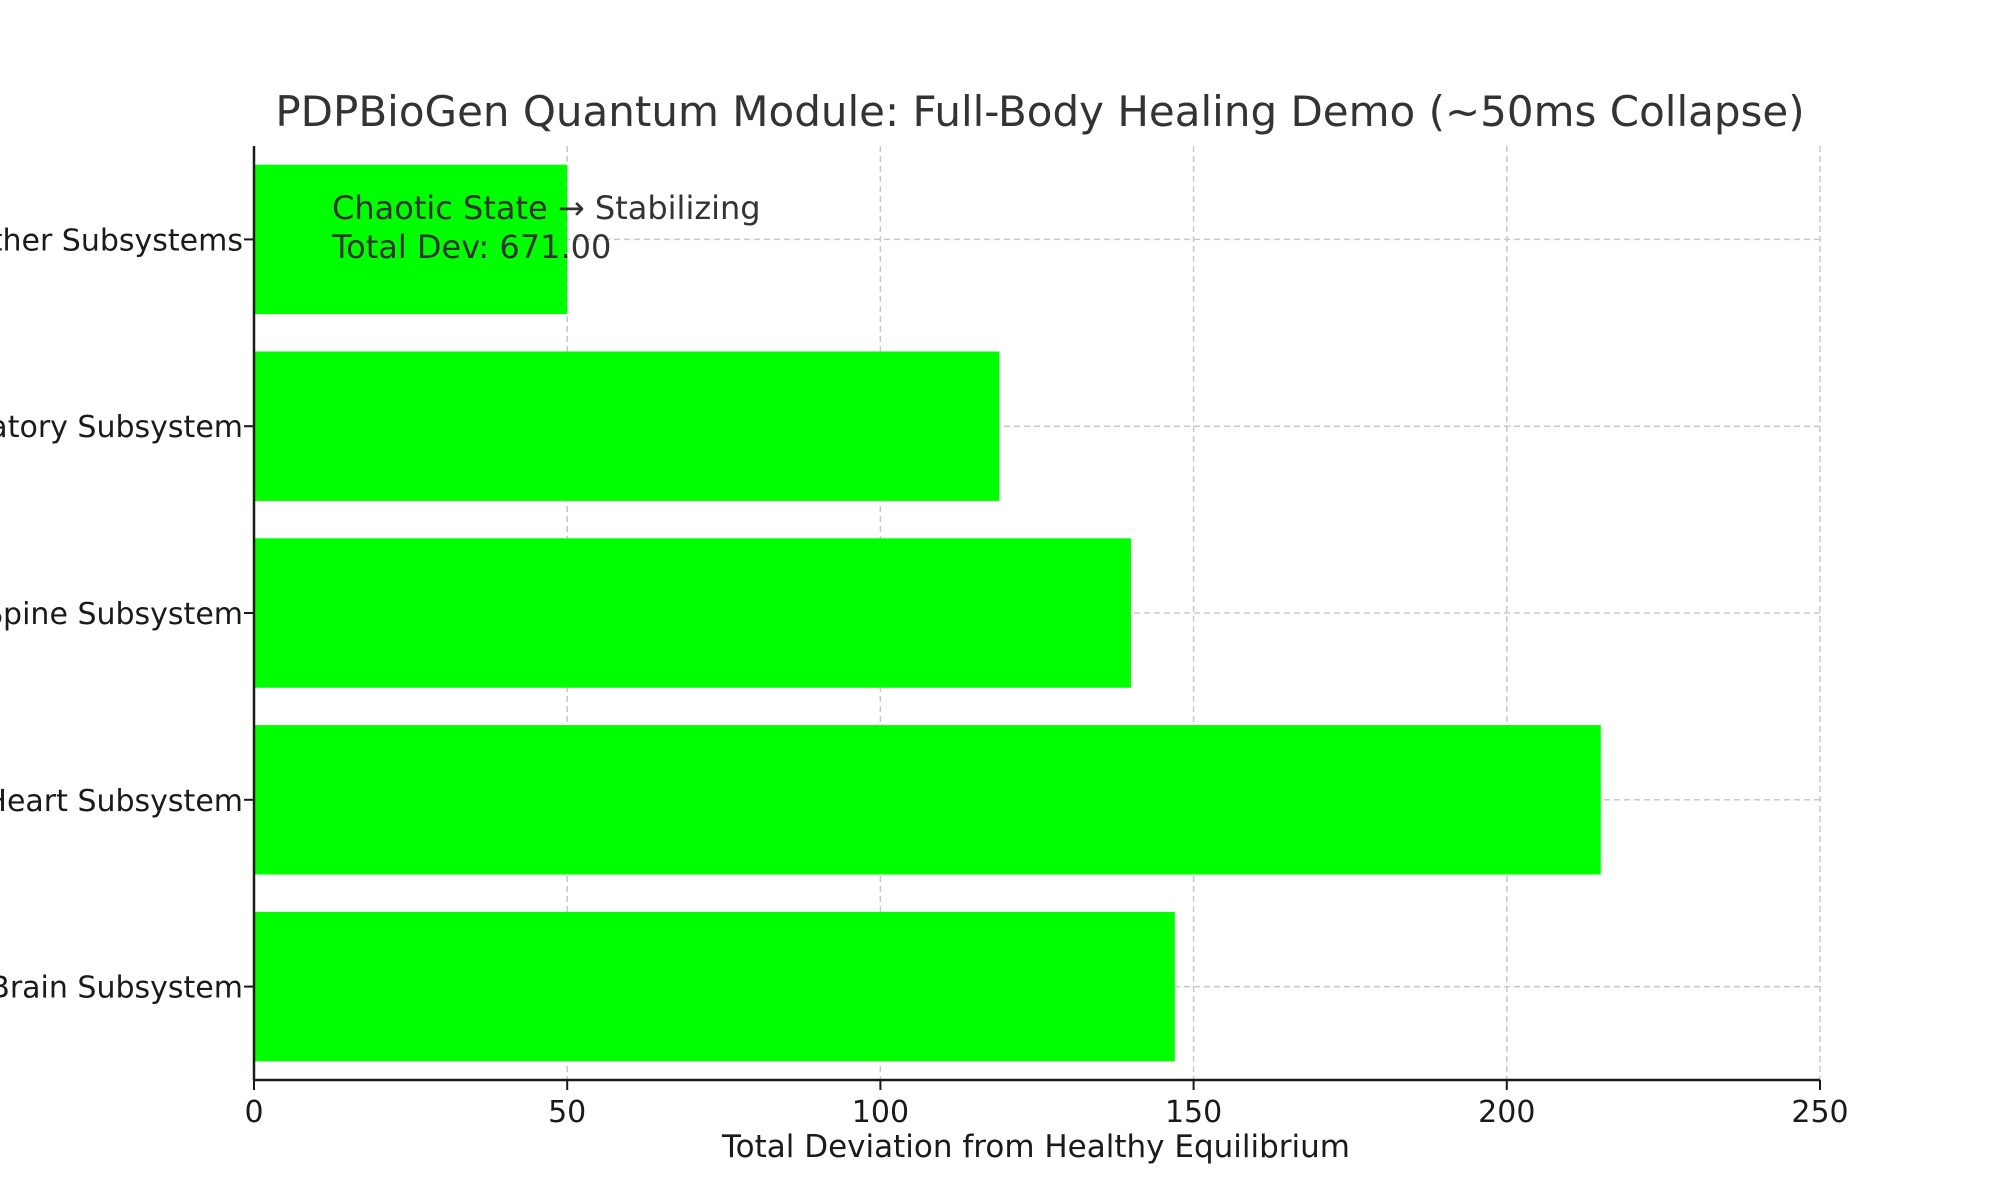 The height and width of the screenshot is (1200, 2000). Describe the element at coordinates (471, 247) in the screenshot. I see `annotation-total: Total Dev: 671.00` at that location.